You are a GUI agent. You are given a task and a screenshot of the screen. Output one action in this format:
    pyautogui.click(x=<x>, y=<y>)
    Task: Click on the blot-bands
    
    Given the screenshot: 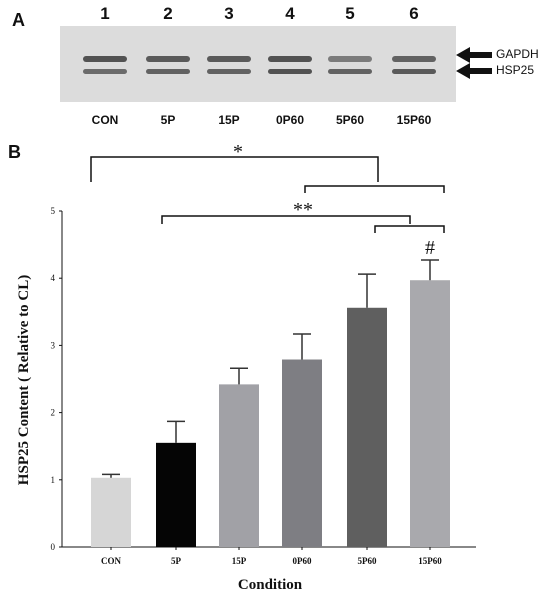 What is the action you would take?
    pyautogui.click(x=259, y=65)
    